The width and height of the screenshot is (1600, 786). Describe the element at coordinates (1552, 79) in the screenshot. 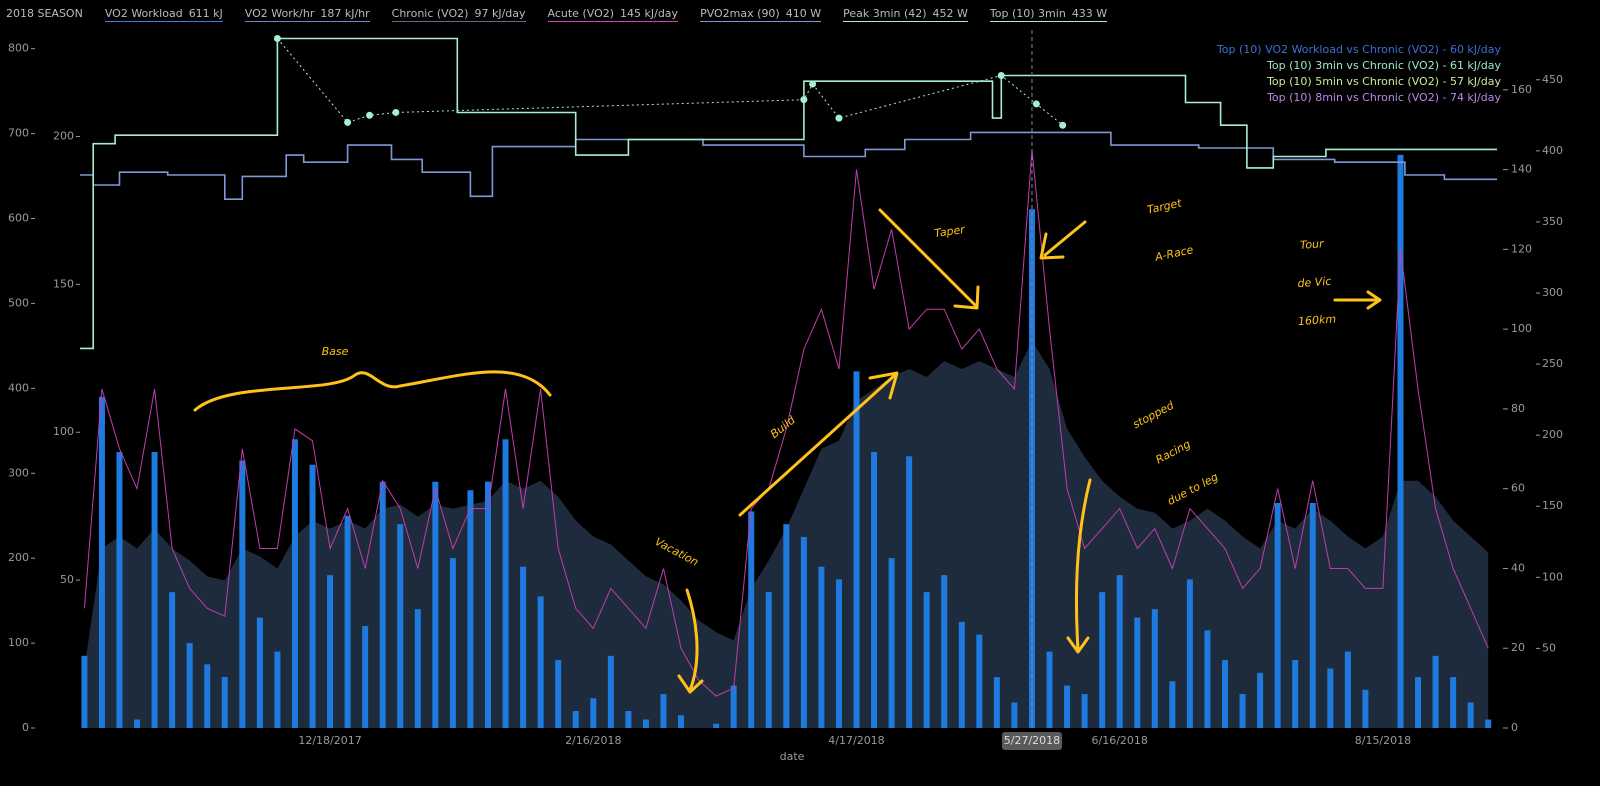

I see `y4-tick-label: 450` at that location.